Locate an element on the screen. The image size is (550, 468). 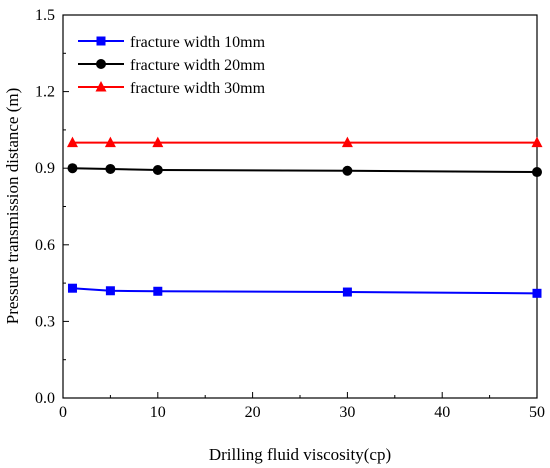
x-tick-label: 10 is located at coordinates (158, 412).